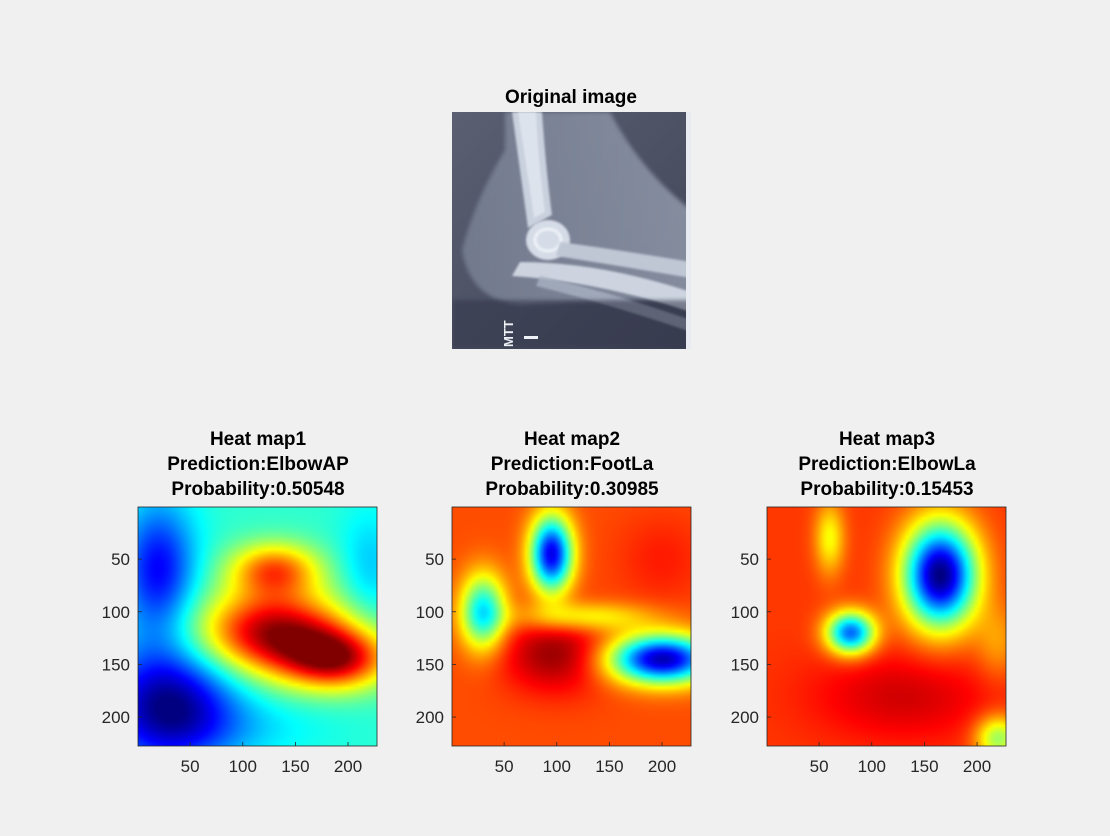  I want to click on heatmap1-ytick-label: 100, so click(116, 612).